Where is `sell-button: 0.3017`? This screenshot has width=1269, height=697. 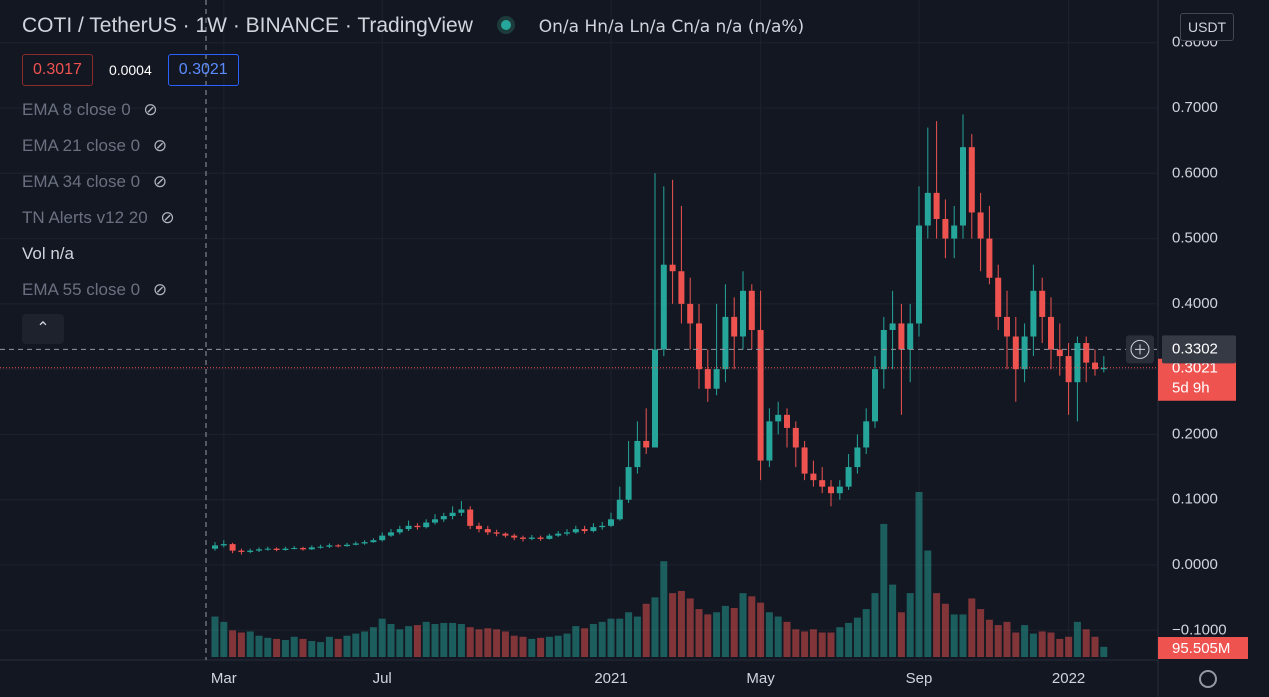
sell-button: 0.3017 is located at coordinates (57, 70).